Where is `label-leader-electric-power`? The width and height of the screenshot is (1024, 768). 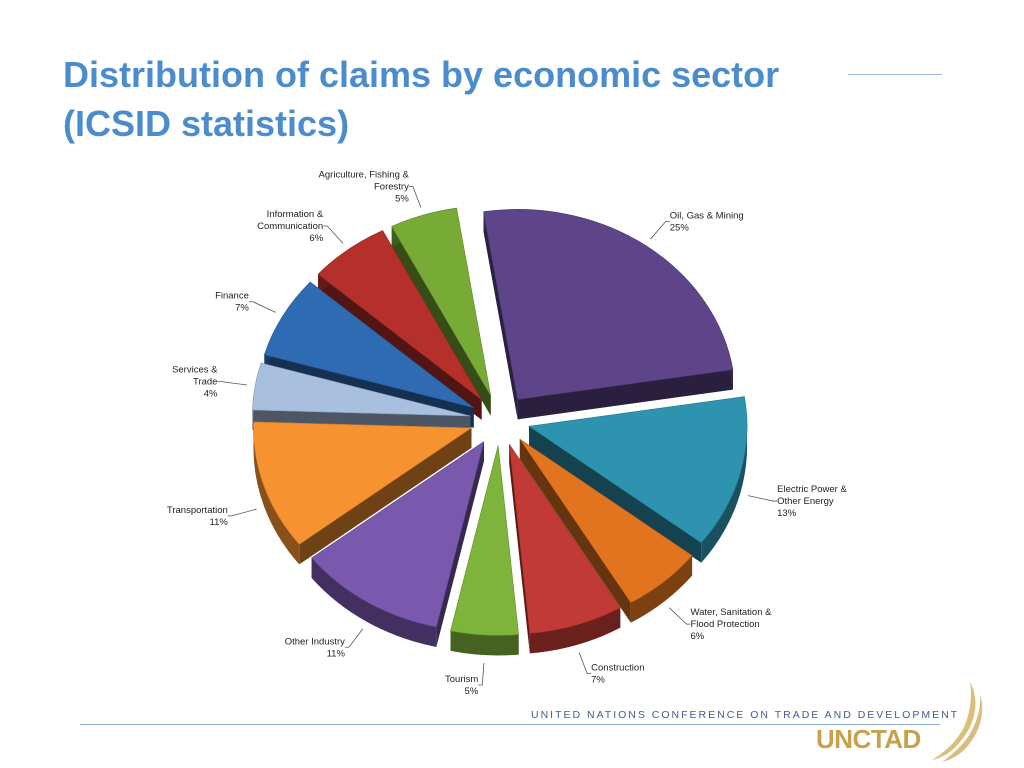
label-leader-electric-power is located at coordinates (762, 498).